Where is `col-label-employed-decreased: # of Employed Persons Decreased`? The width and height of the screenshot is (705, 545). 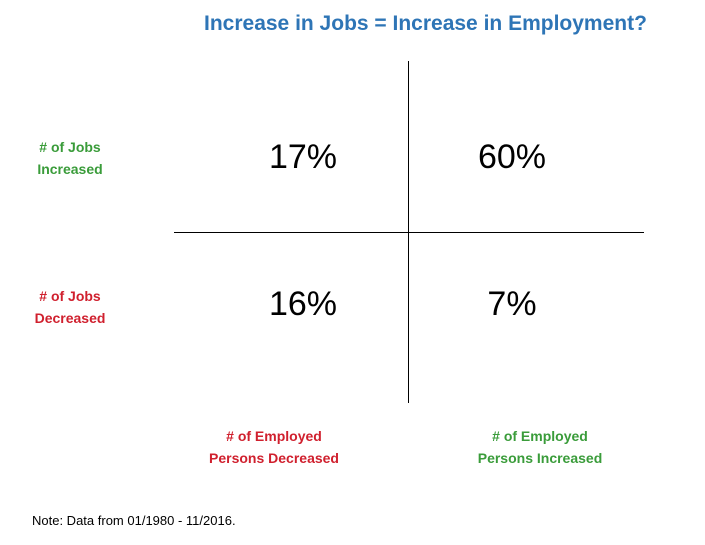
col-label-employed-decreased: # of Employed Persons Decreased is located at coordinates (274, 447).